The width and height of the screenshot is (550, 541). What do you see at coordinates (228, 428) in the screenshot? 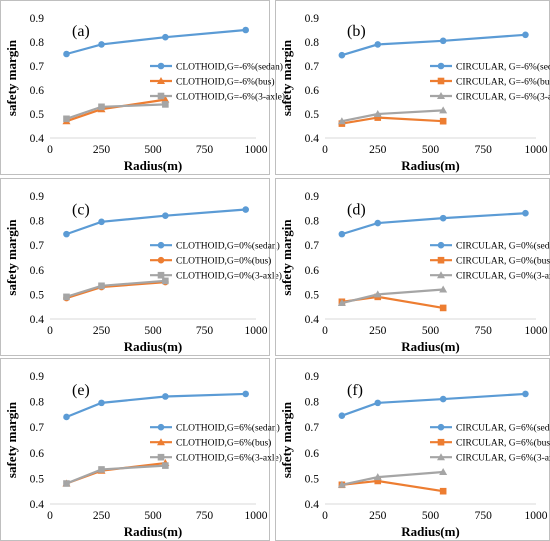
I see `legend-entry: CLOTHOID,G=6%(sedan)` at bounding box center [228, 428].